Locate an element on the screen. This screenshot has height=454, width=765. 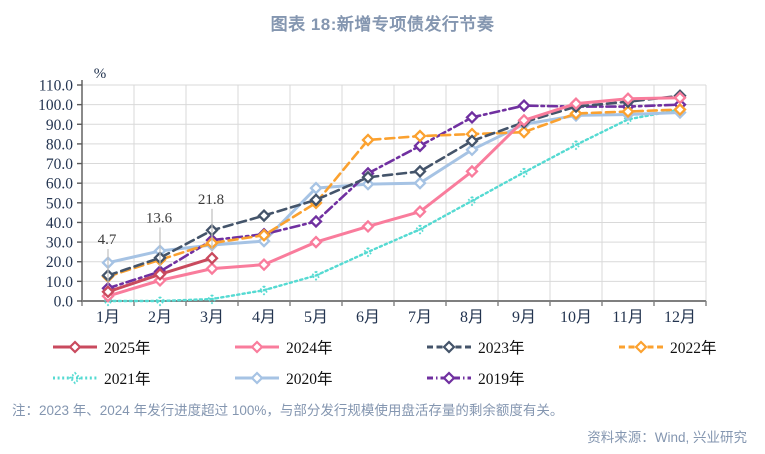
series-2025年 is located at coordinates (160, 275).